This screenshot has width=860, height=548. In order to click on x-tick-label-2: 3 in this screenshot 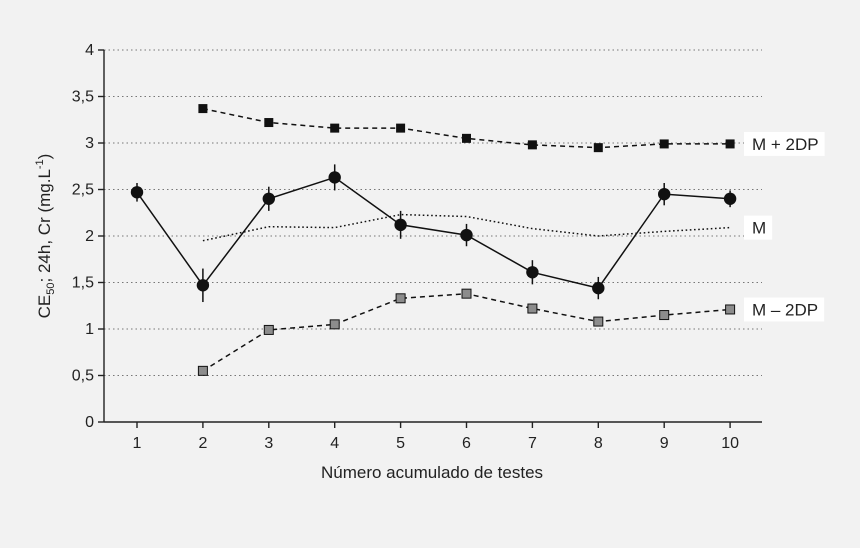, I will do `click(268, 443)`.